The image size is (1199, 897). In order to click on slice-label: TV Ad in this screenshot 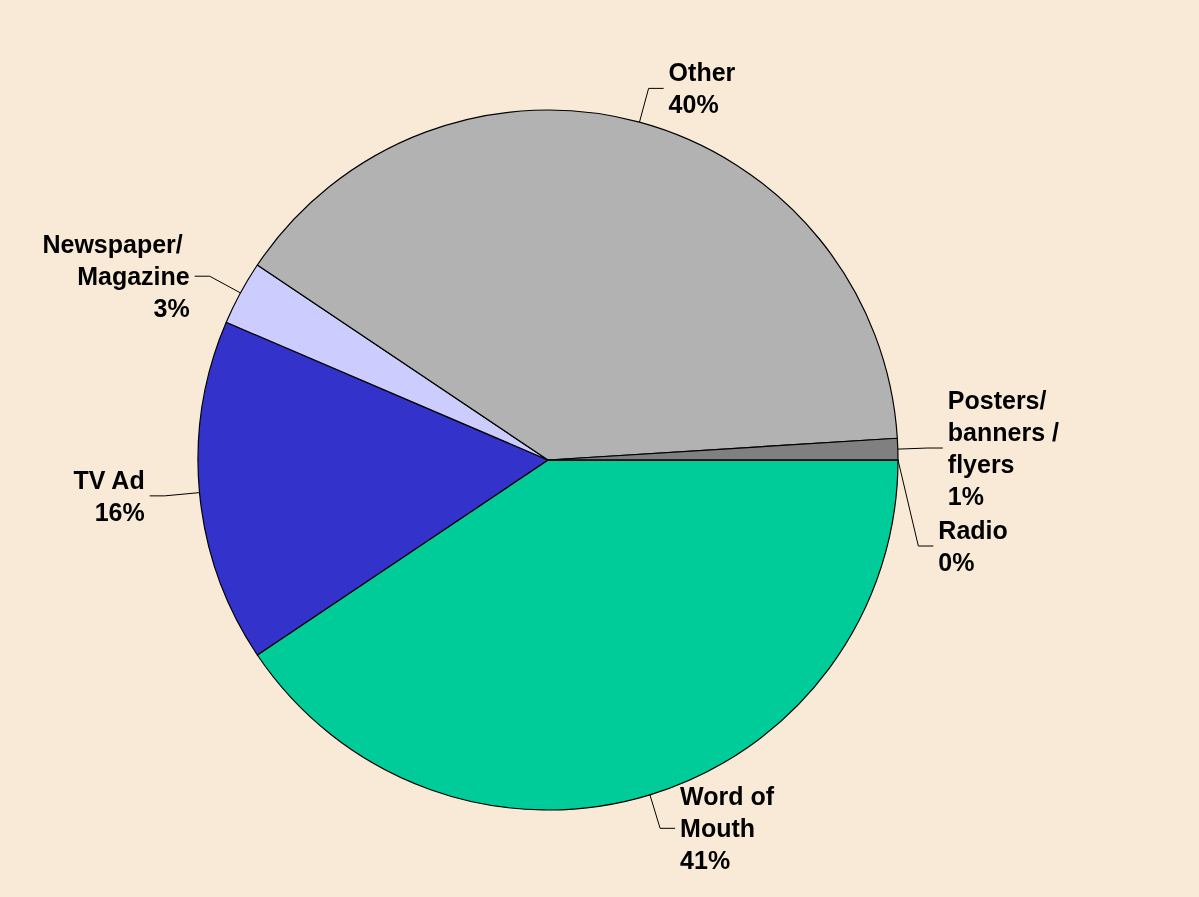, I will do `click(109, 479)`.